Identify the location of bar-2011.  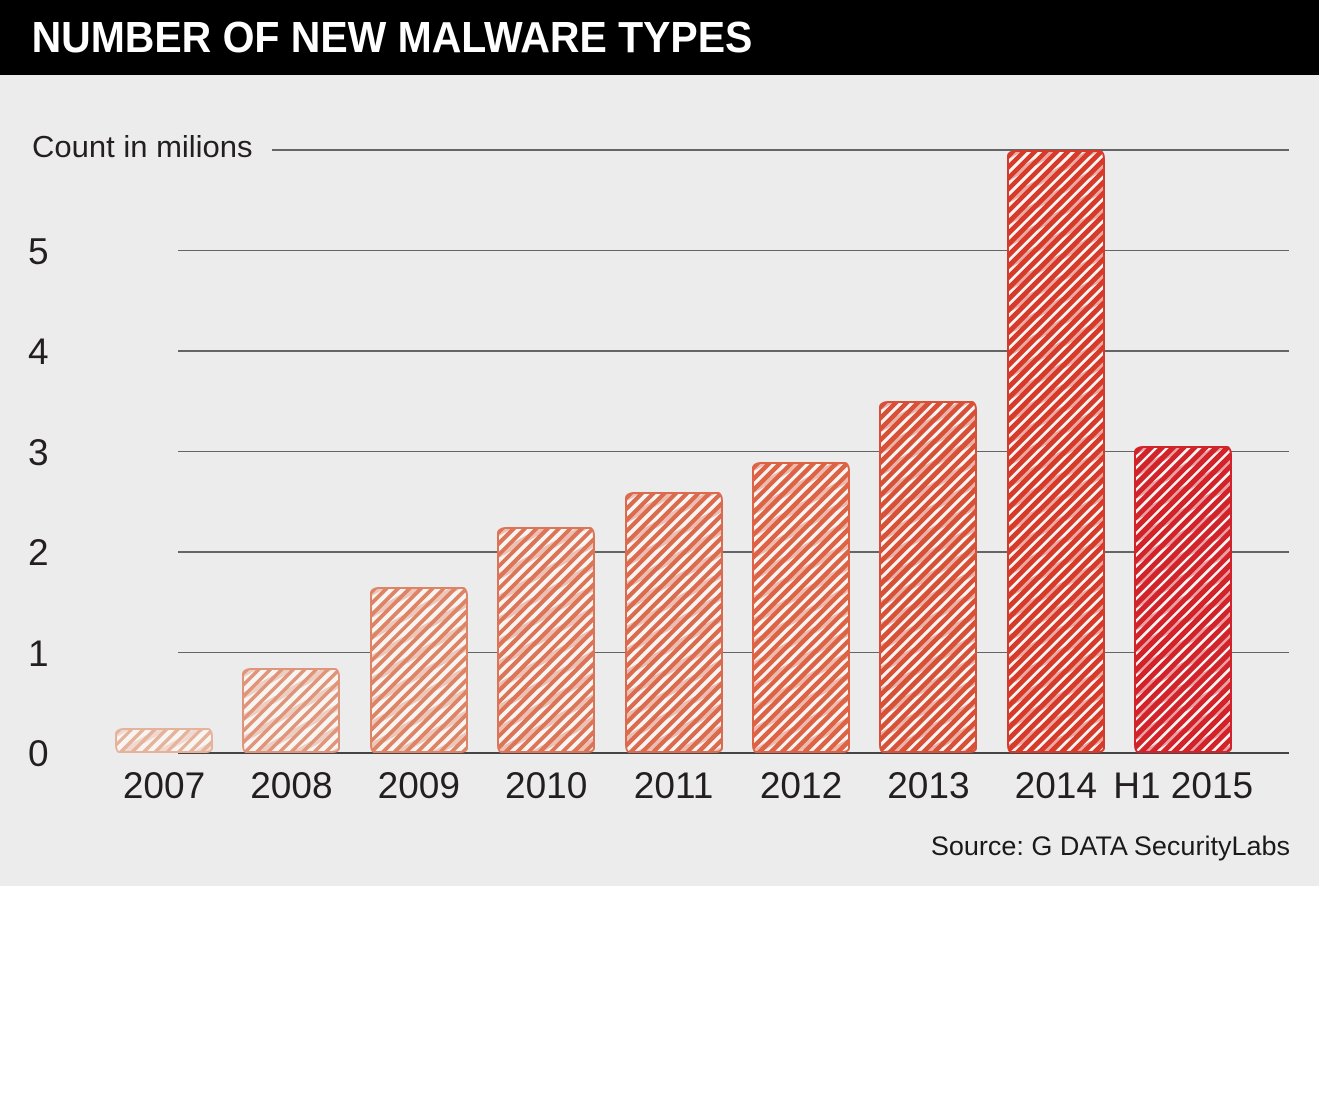
(673, 622).